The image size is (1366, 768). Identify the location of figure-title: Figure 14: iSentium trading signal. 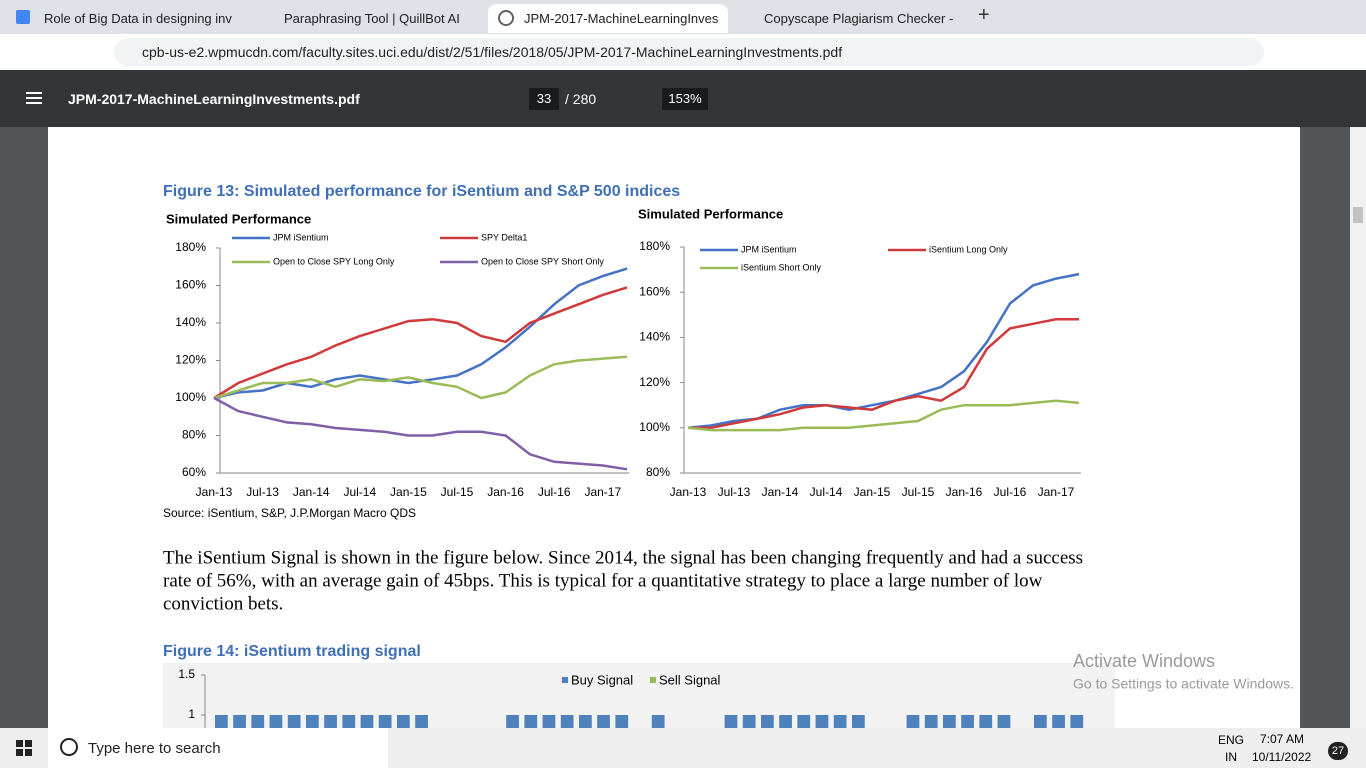
(292, 651).